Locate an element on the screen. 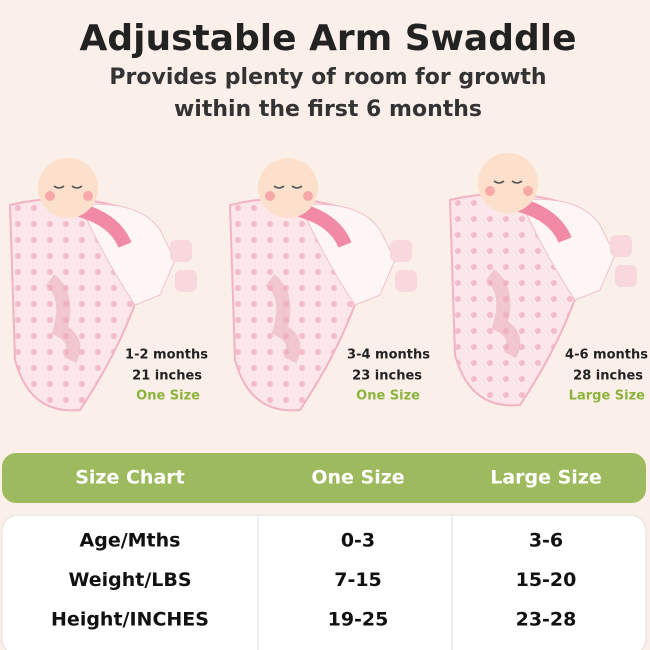 The width and height of the screenshot is (650, 650). stage-age: 1-2 months is located at coordinates (166, 355).